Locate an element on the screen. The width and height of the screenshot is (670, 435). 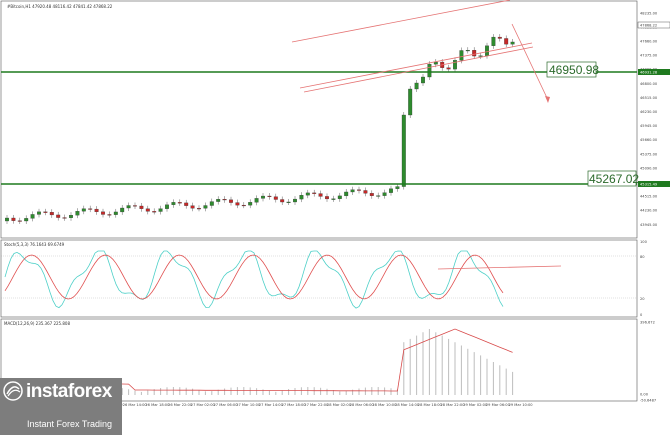
price-tick: 43945.00 is located at coordinates (649, 225).